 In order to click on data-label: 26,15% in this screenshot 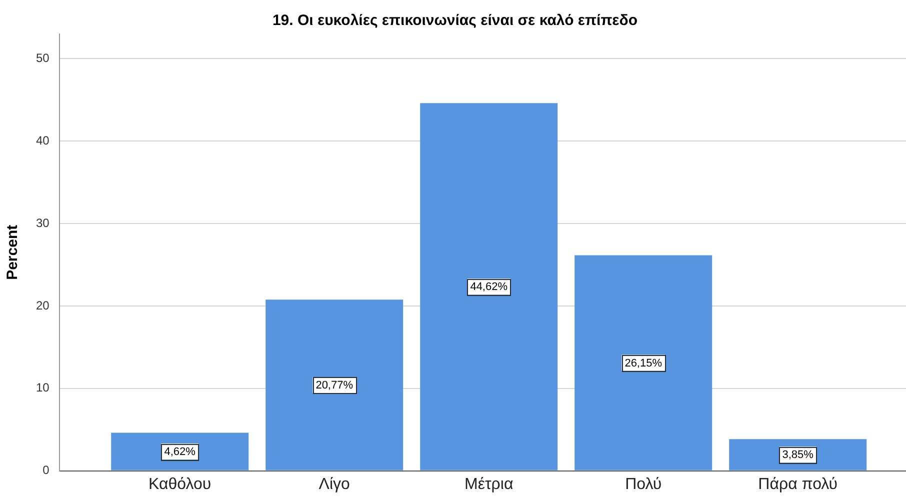, I will do `click(643, 363)`.